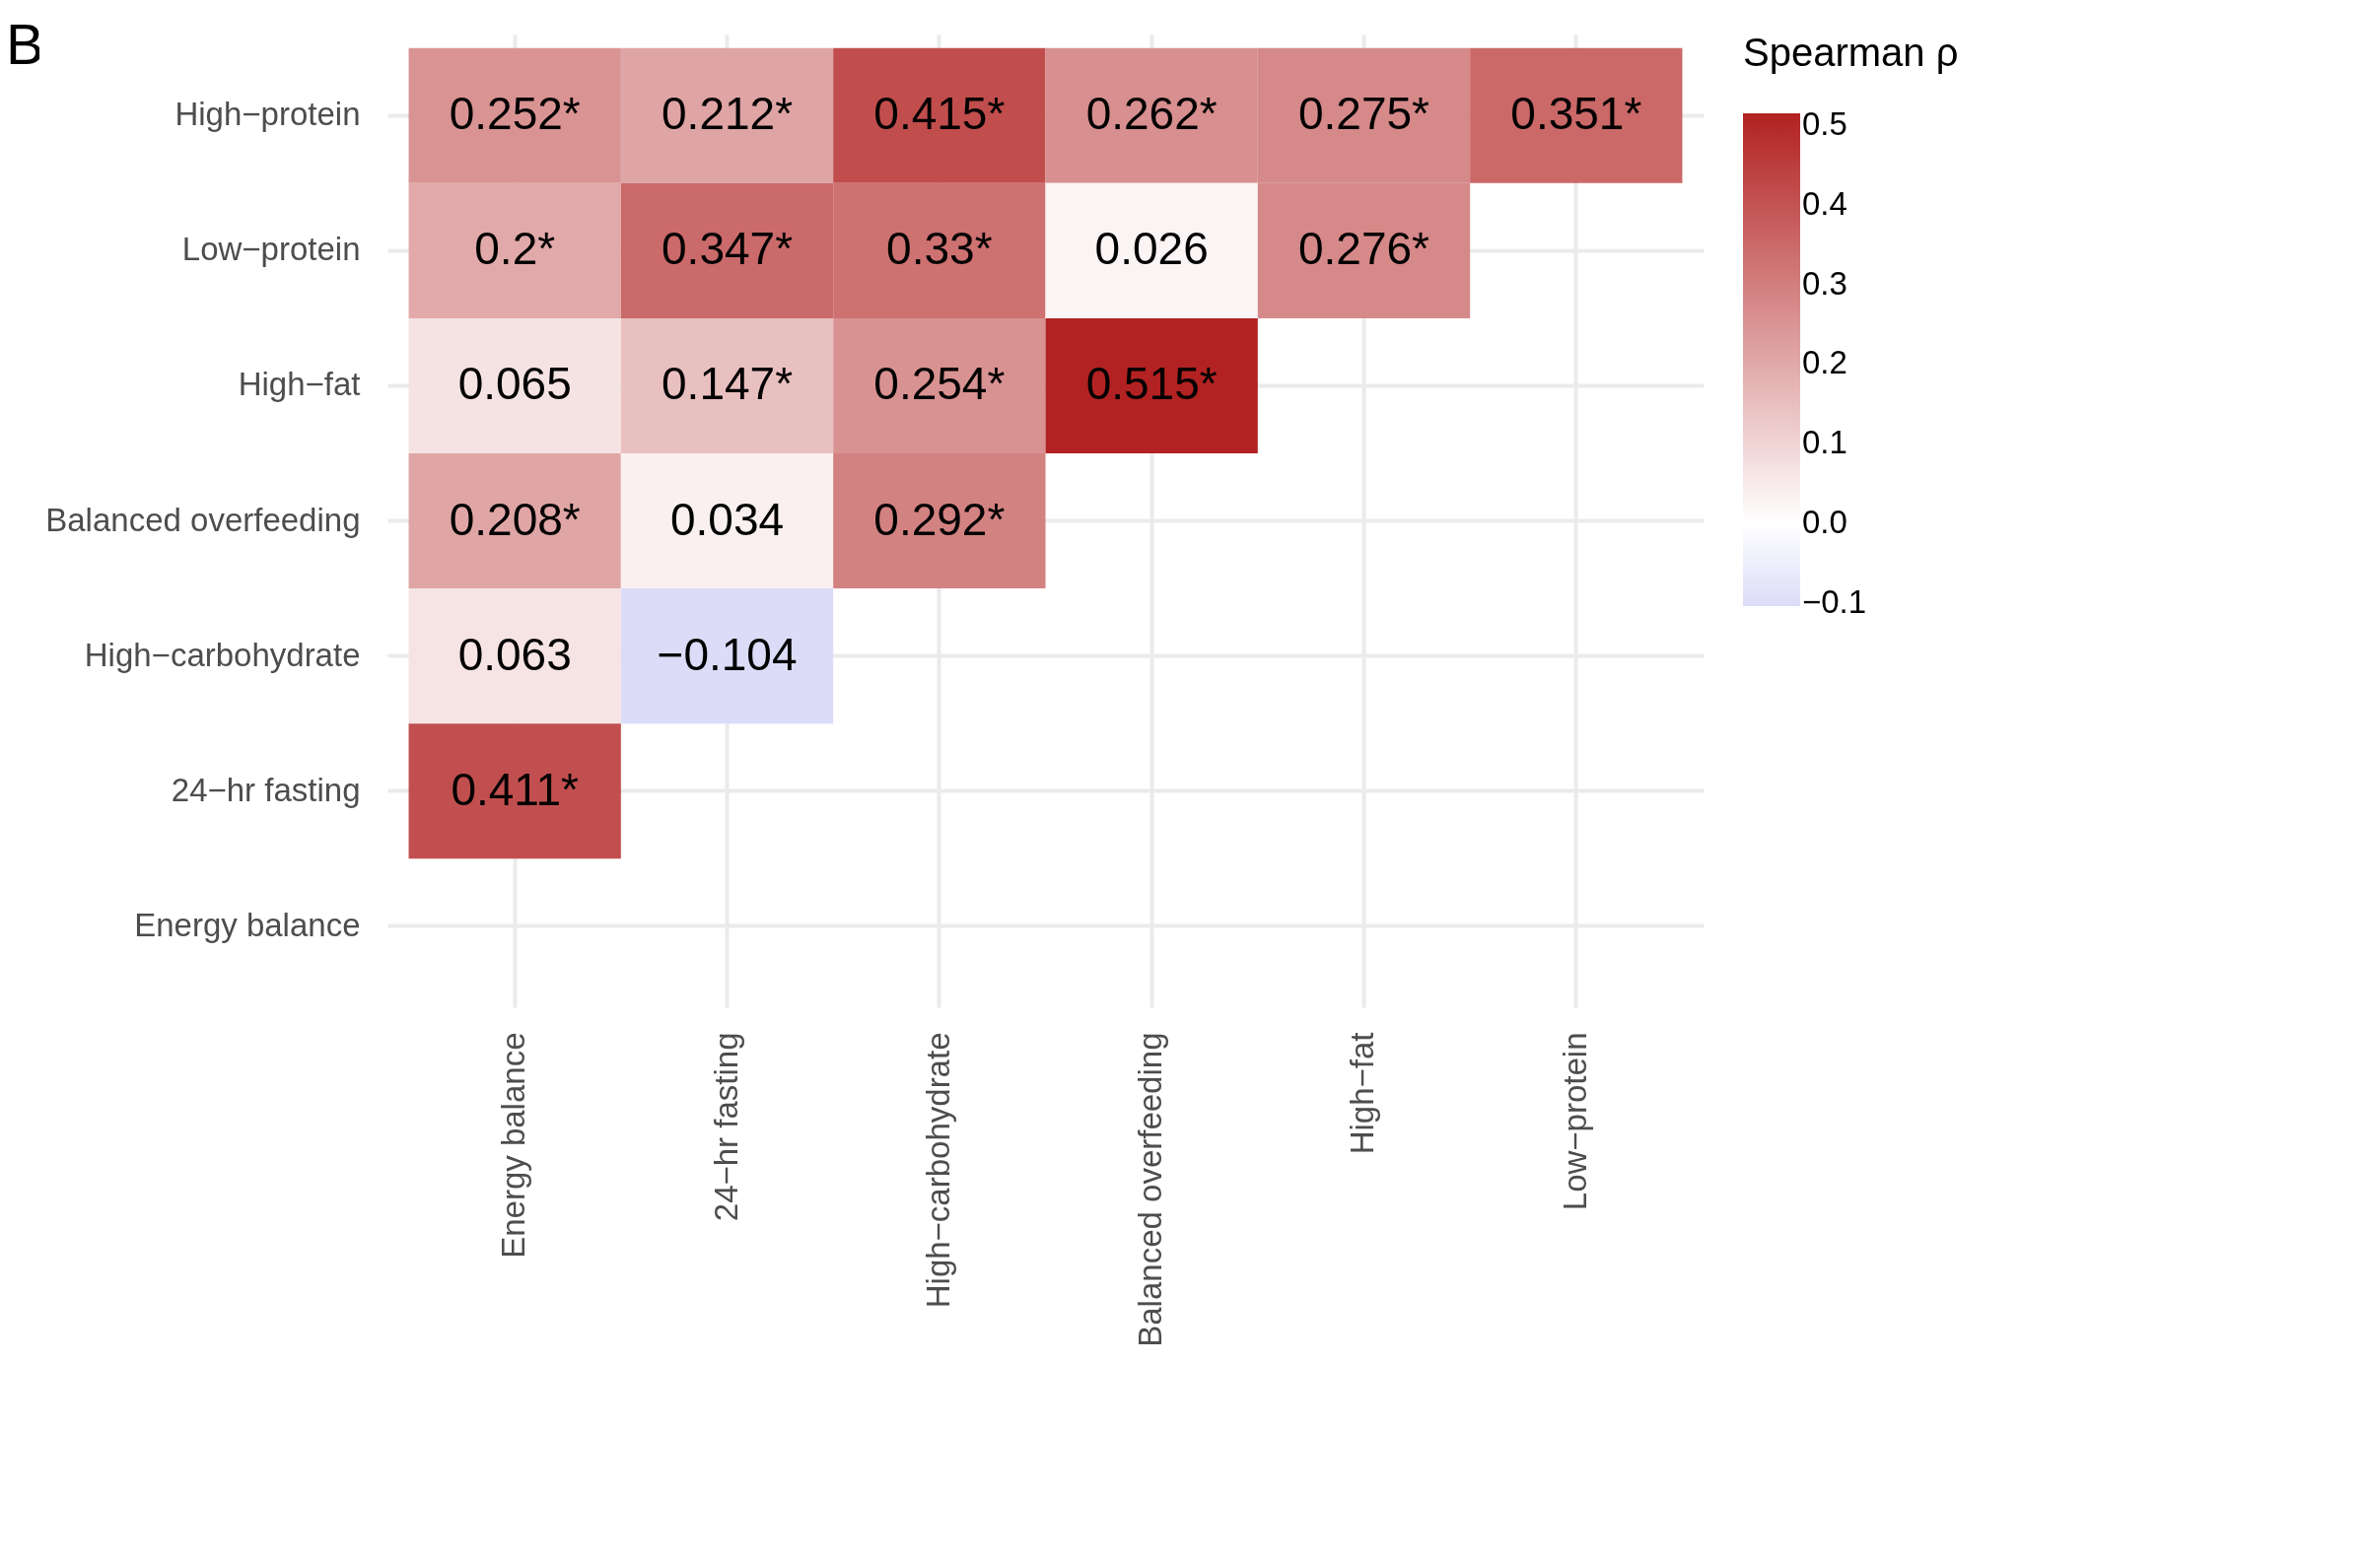 The image size is (2369, 1568). What do you see at coordinates (271, 249) in the screenshot?
I see `y-tick-label: Low−protein` at bounding box center [271, 249].